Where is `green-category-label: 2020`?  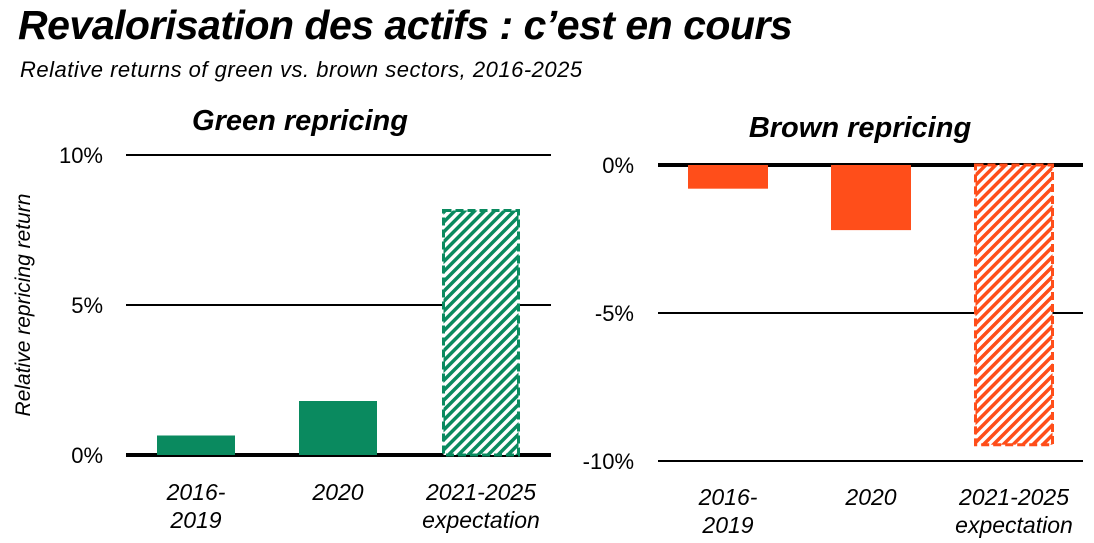 green-category-label: 2020 is located at coordinates (337, 492).